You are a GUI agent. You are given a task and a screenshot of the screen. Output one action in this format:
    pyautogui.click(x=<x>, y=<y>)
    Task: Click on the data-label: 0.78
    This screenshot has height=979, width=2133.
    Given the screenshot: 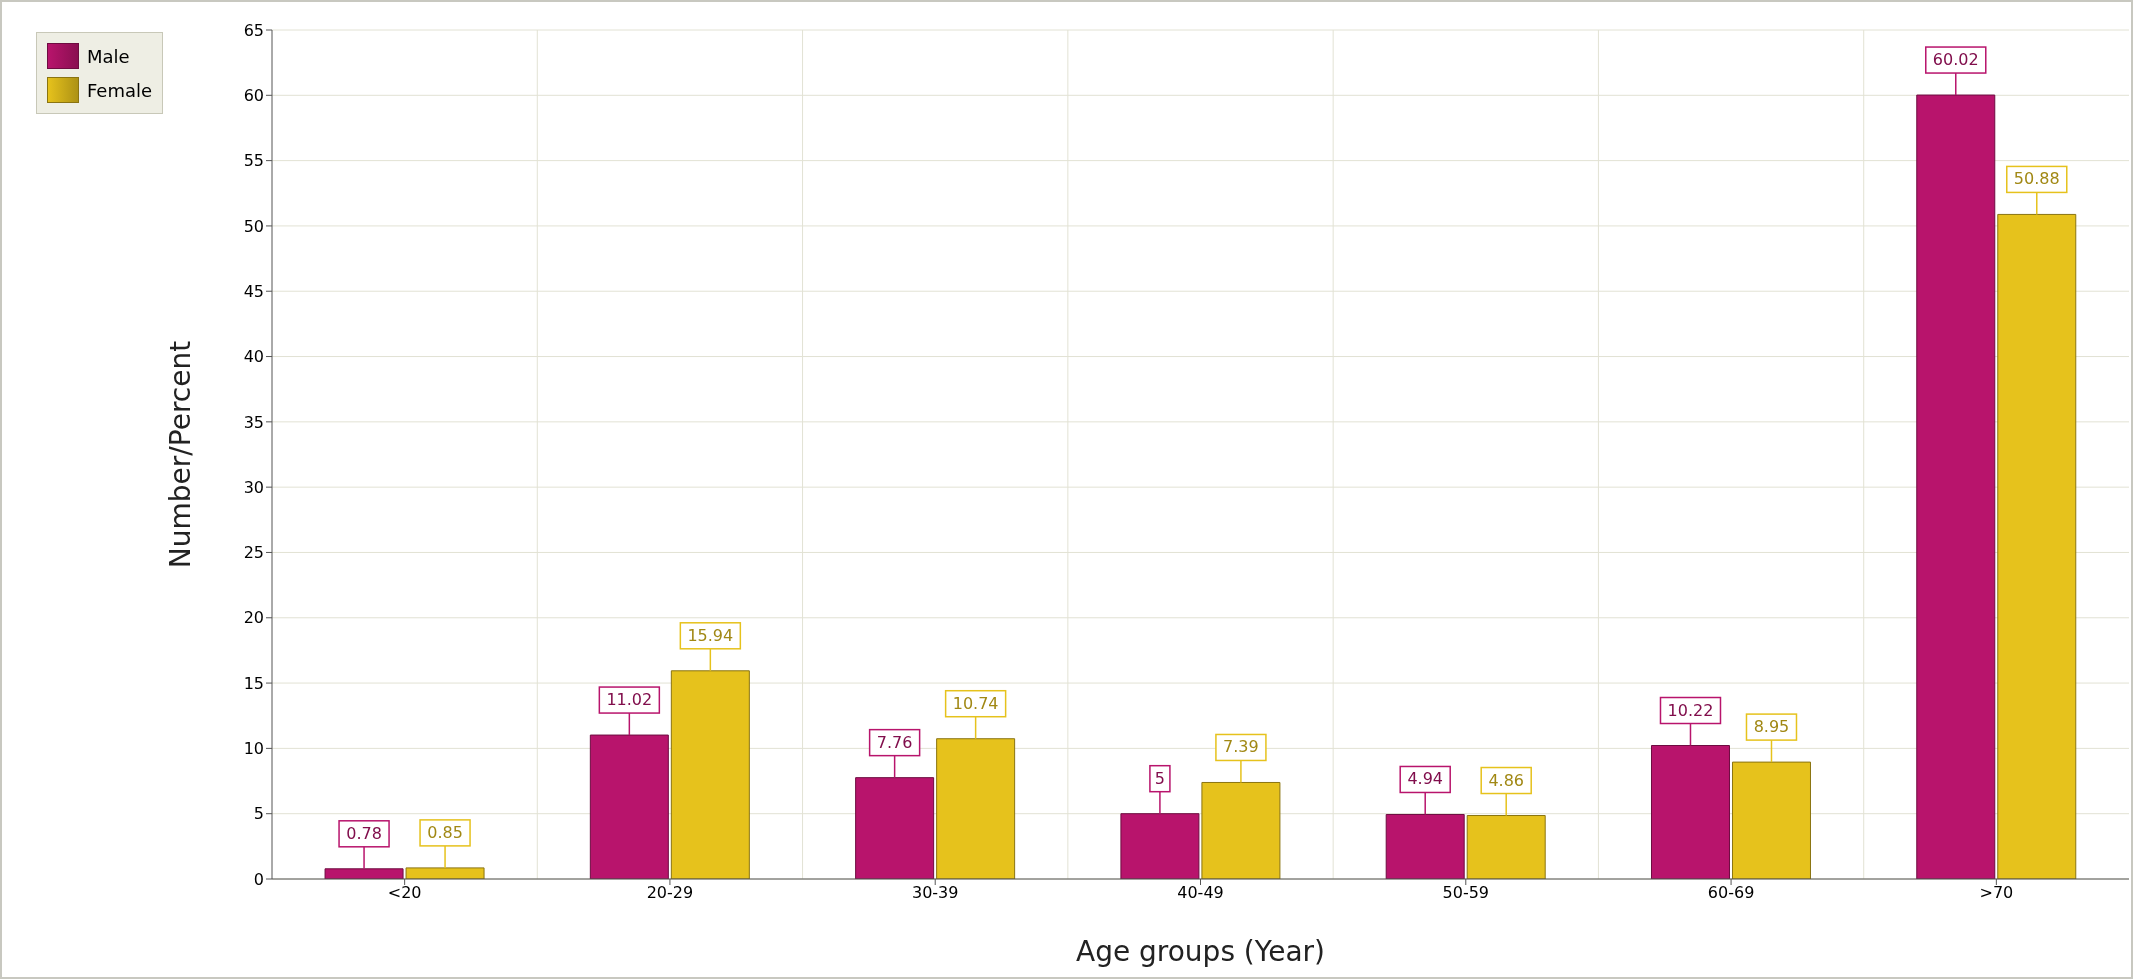 What is the action you would take?
    pyautogui.click(x=364, y=833)
    